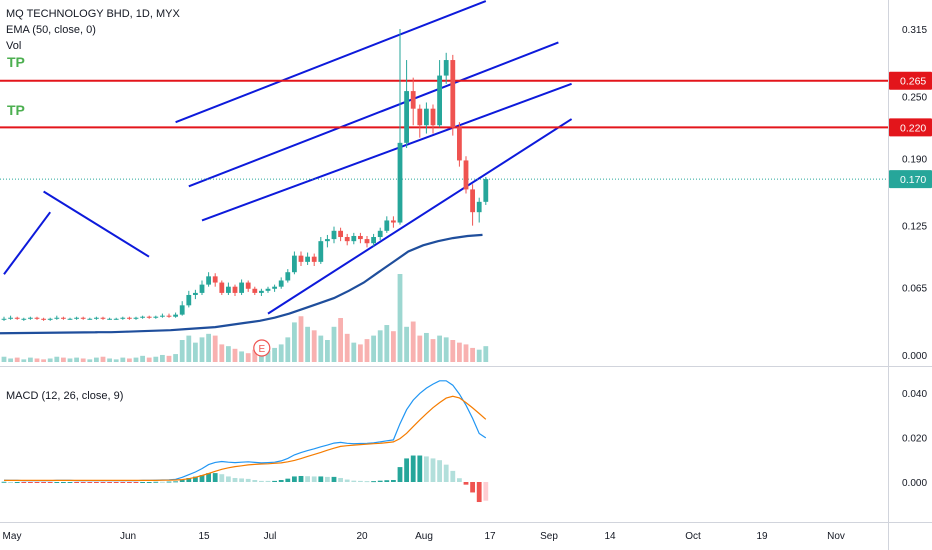 Image resolution: width=932 pixels, height=550 pixels. I want to click on macd-indicator-label: MACD (12, 26, close, 9), so click(65, 396).